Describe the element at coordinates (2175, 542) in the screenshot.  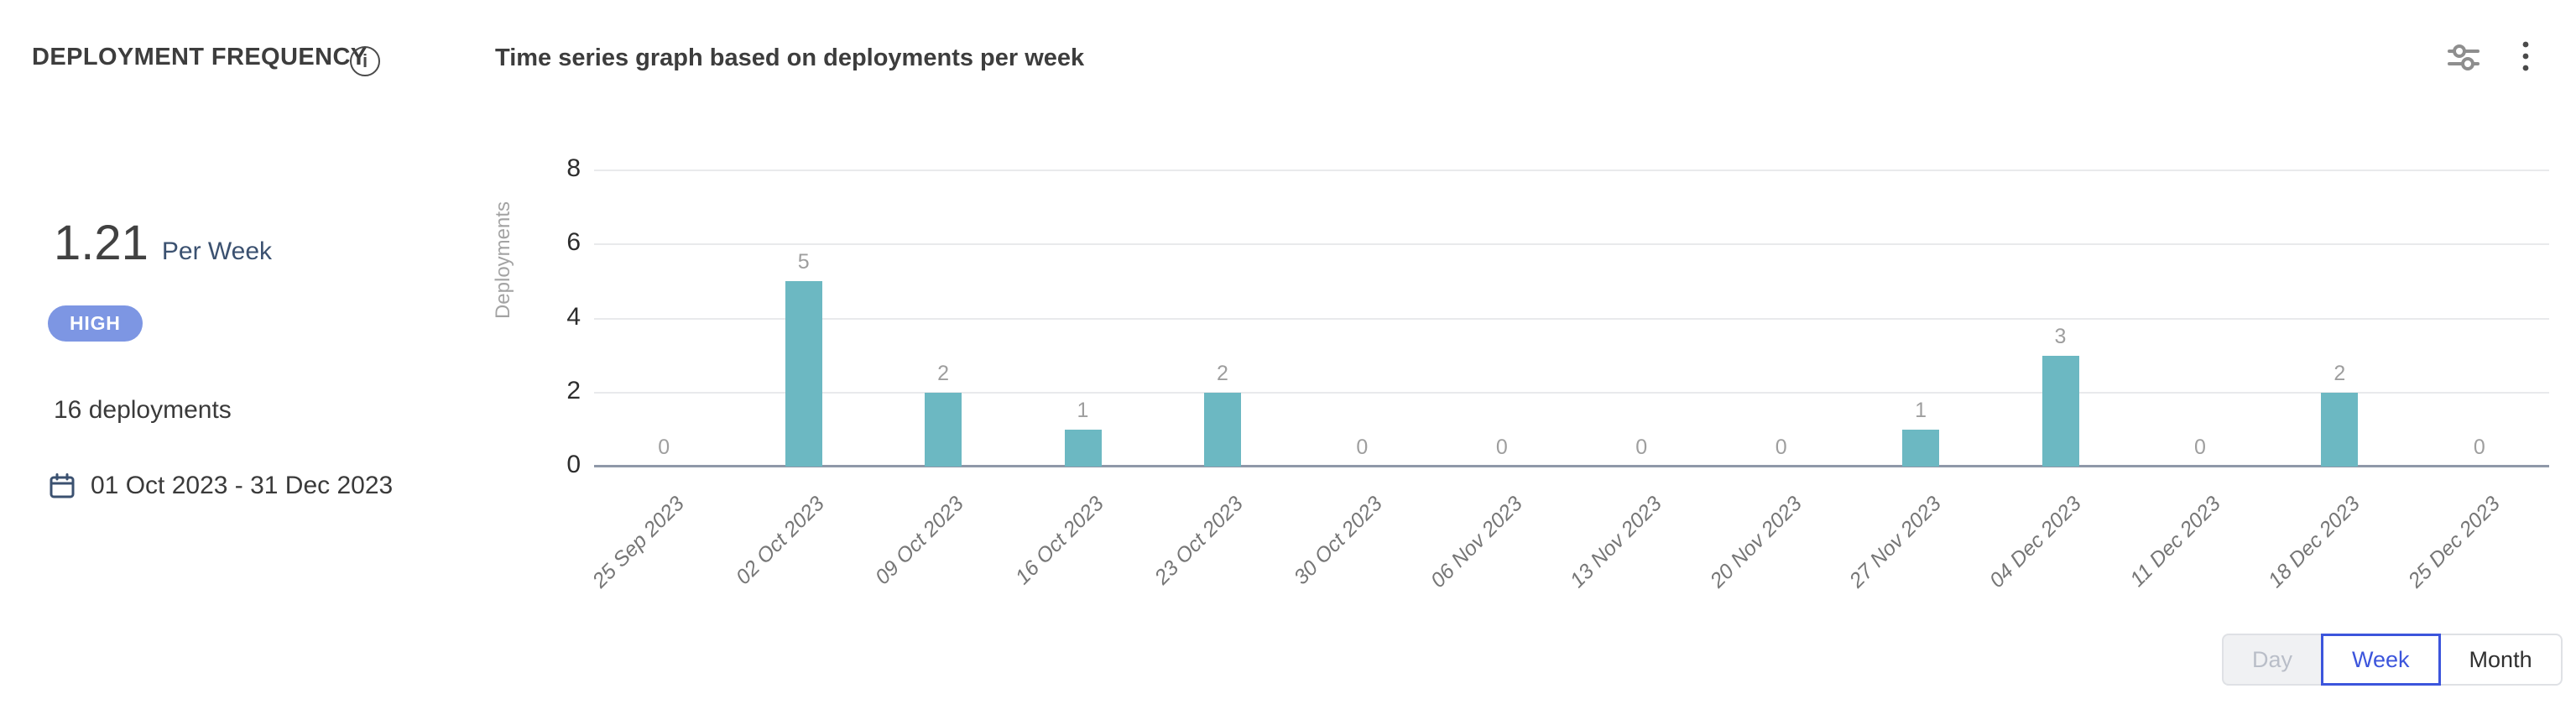
I see `x-tick-label: 11 Dec 2023` at that location.